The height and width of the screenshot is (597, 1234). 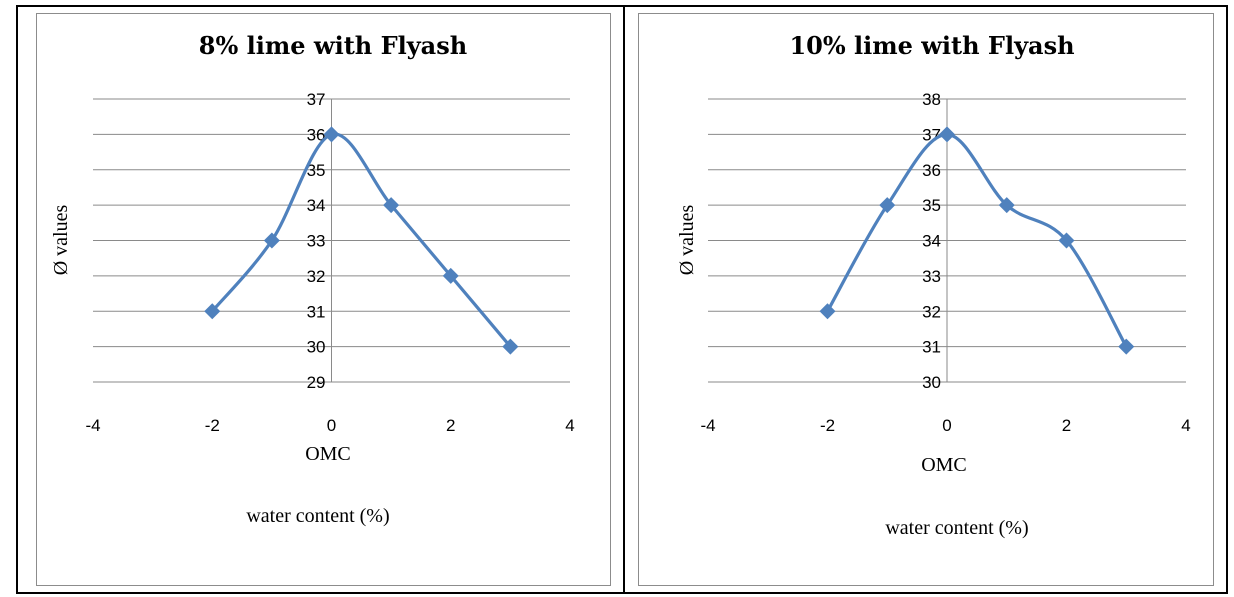 I want to click on table-border-top, so click(x=622, y=6).